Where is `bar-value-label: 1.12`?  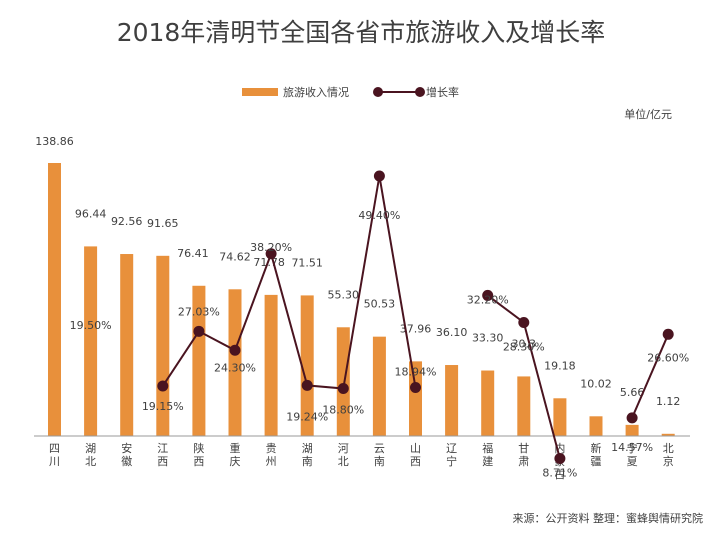 bar-value-label: 1.12 is located at coordinates (668, 401).